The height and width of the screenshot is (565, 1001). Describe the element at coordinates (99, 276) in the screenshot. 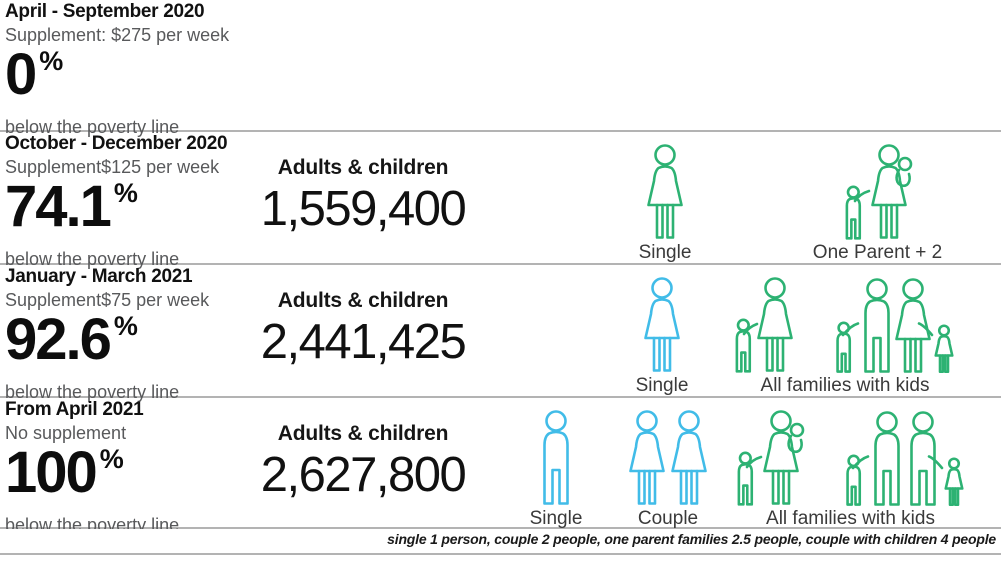

I see `period-title: January - March 2021` at that location.